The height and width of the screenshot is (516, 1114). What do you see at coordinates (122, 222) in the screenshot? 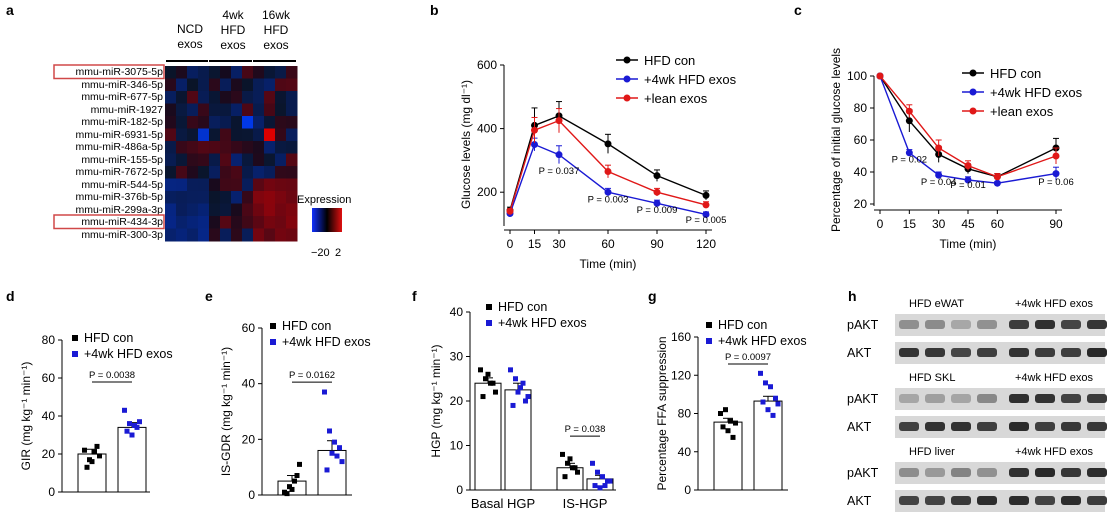
I see `heatmap-row-label: mmu-miR-434-3p` at bounding box center [122, 222].